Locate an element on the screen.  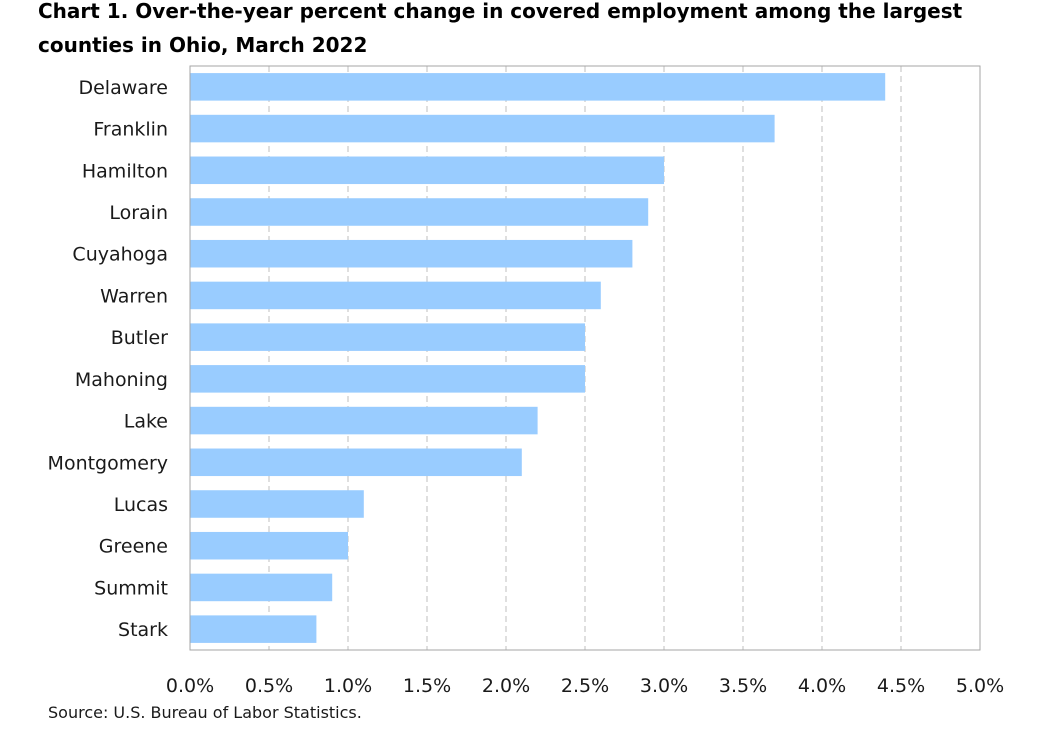
category-label-warren: Warren is located at coordinates (134, 296).